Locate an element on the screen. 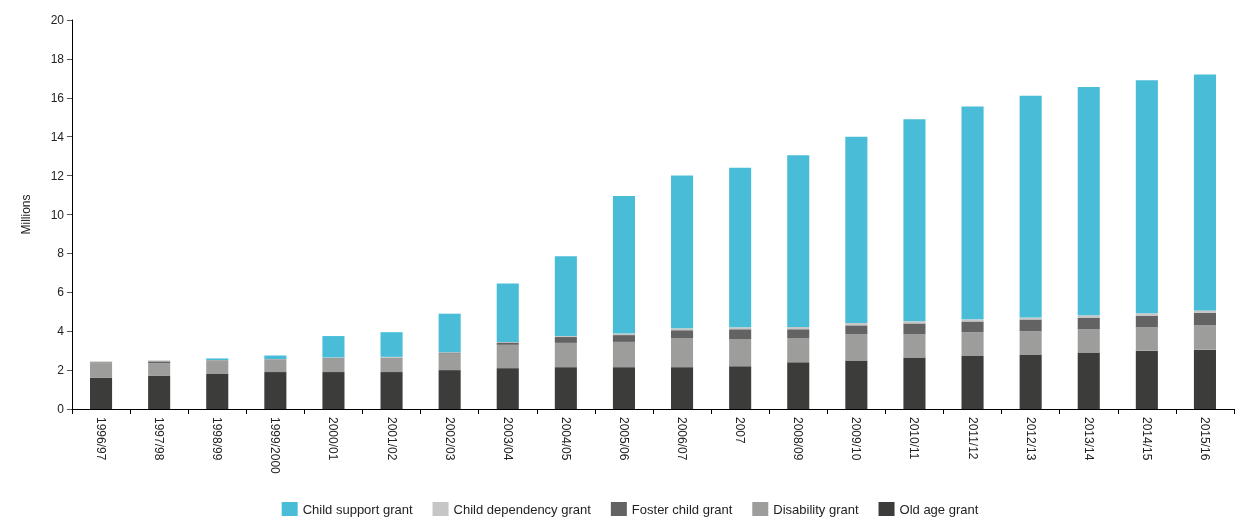 Image resolution: width=1260 pixels, height=531 pixels. x-tick-label: 2005/06 is located at coordinates (623, 439).